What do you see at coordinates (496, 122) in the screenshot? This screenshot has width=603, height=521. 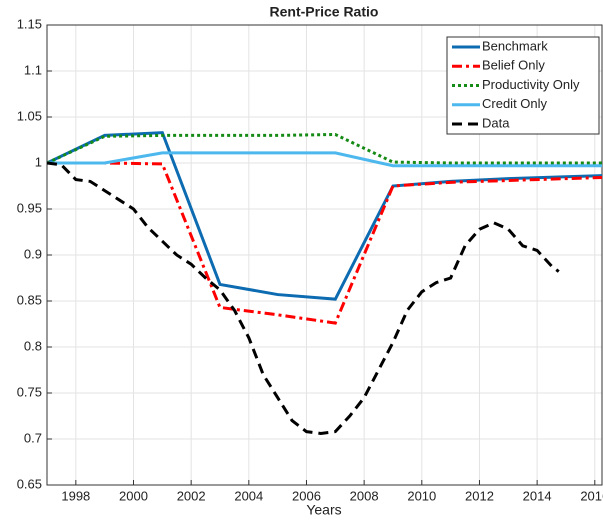 I see `legend-label: Data` at bounding box center [496, 122].